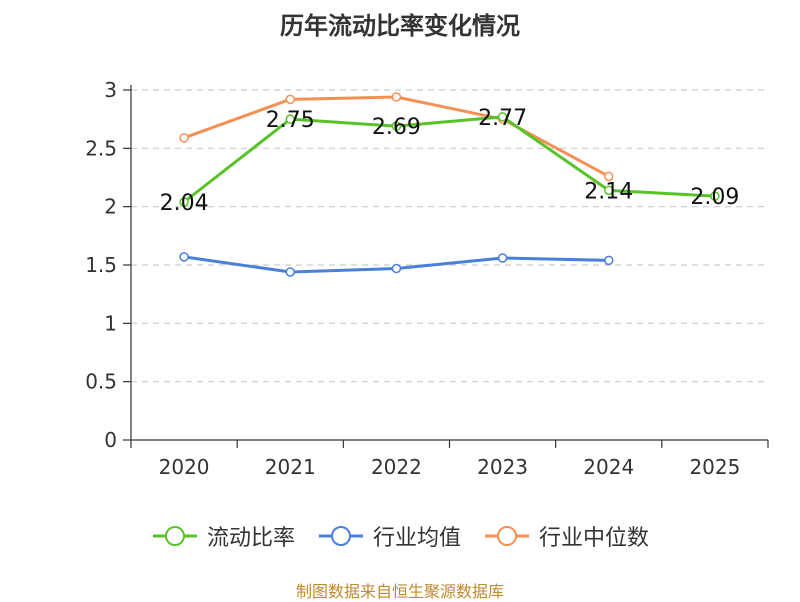 The image size is (800, 602). I want to click on legend-item: 行业中位数, so click(566, 536).